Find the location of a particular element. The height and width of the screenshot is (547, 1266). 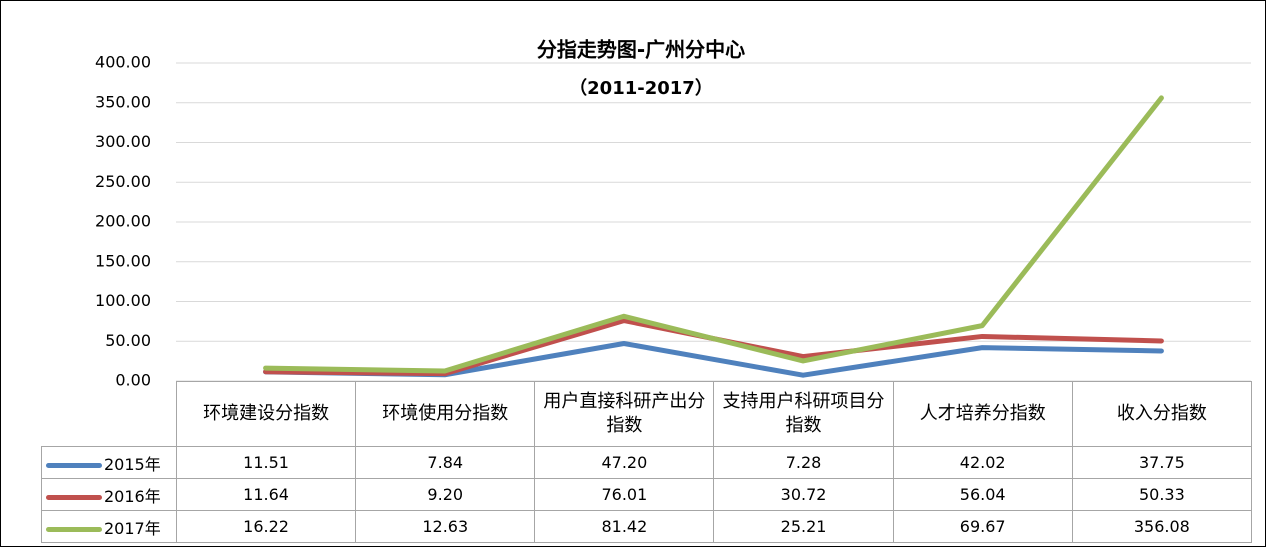

y-tick-label: 200.00 is located at coordinates (123, 221).